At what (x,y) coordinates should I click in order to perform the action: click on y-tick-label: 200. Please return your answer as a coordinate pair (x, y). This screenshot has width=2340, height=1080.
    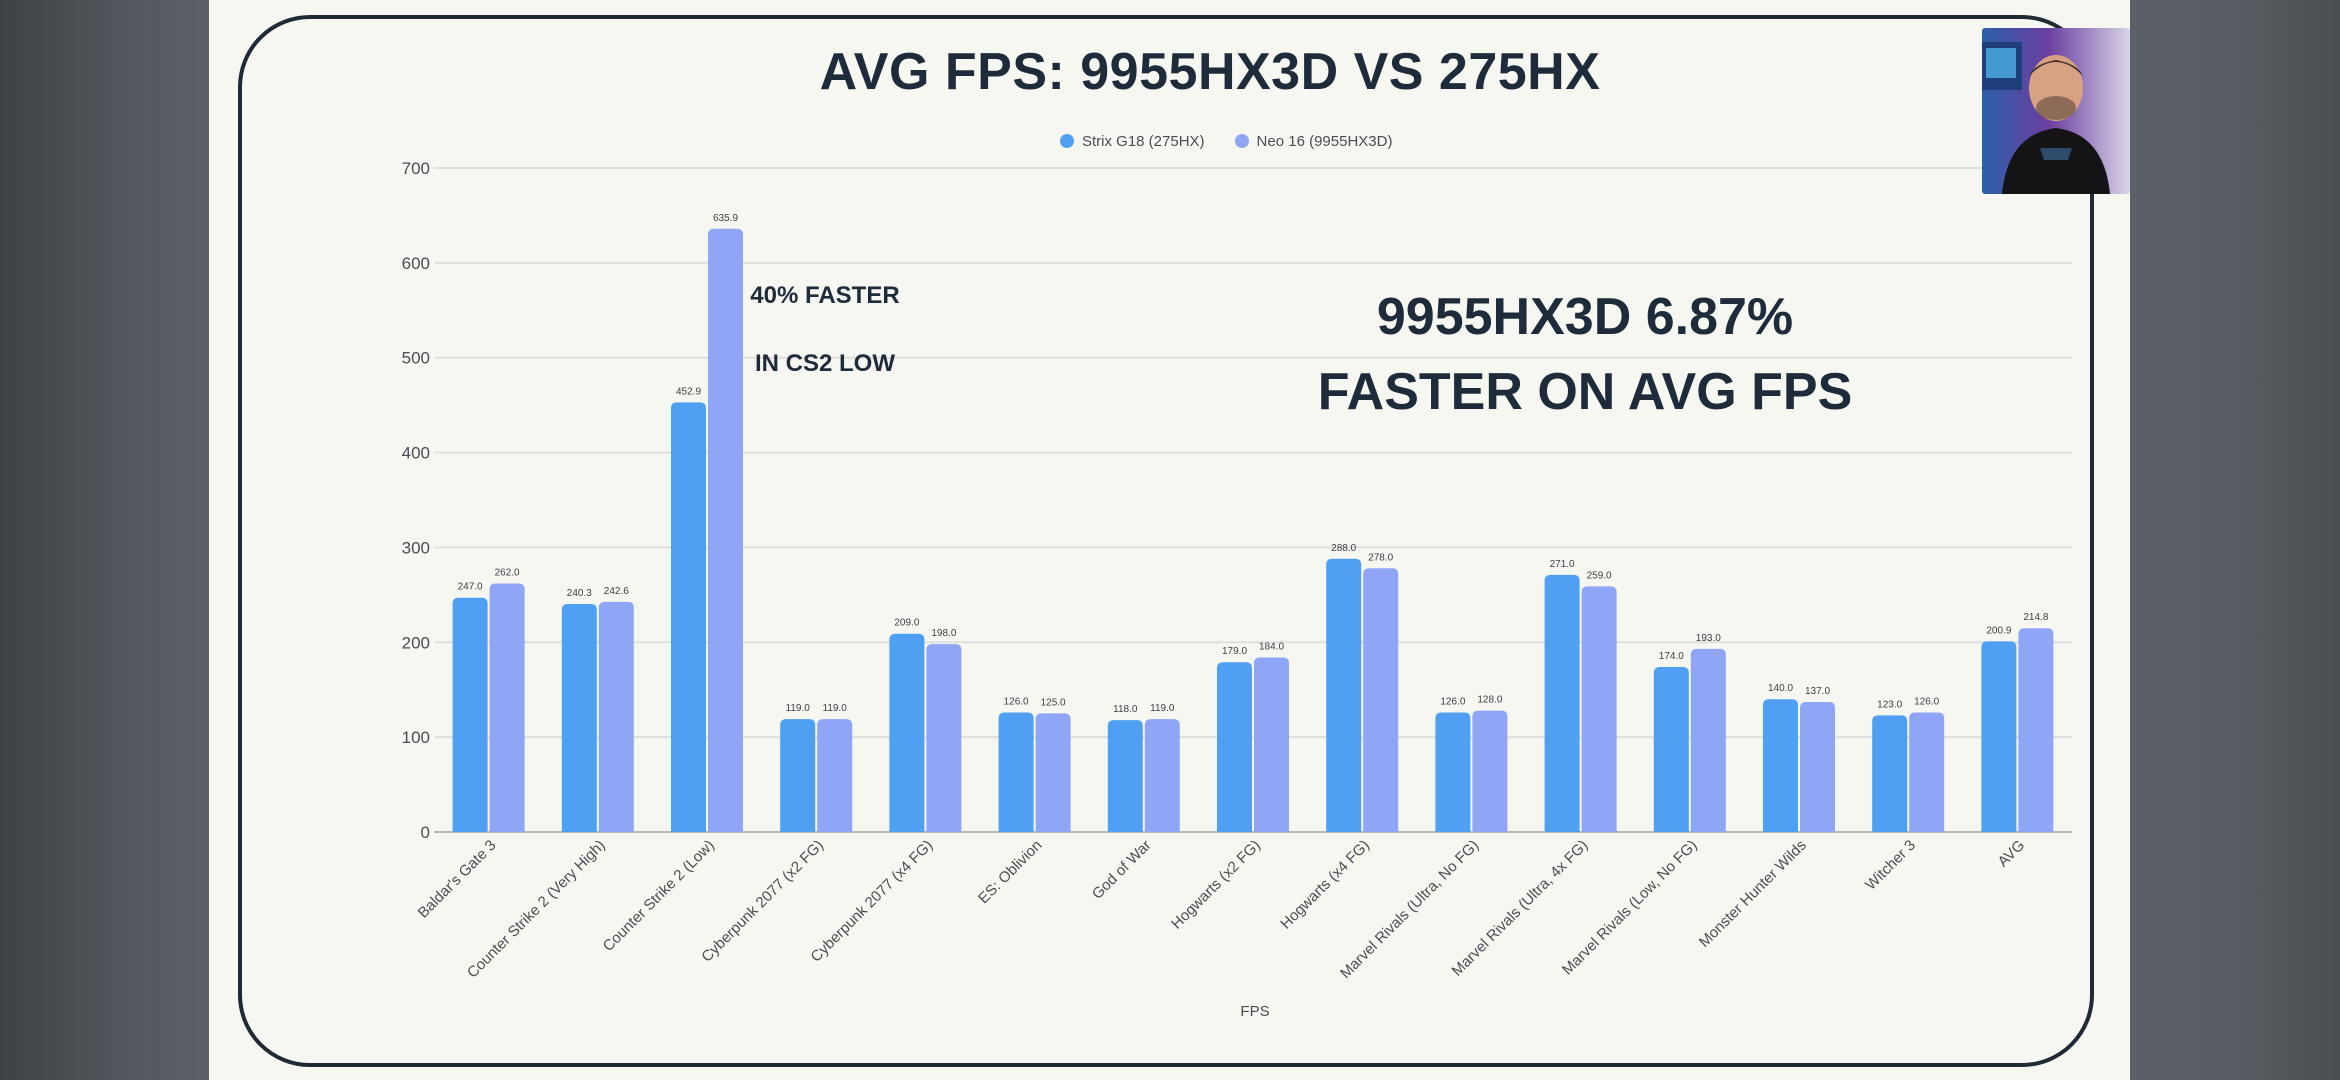
    Looking at the image, I should click on (416, 642).